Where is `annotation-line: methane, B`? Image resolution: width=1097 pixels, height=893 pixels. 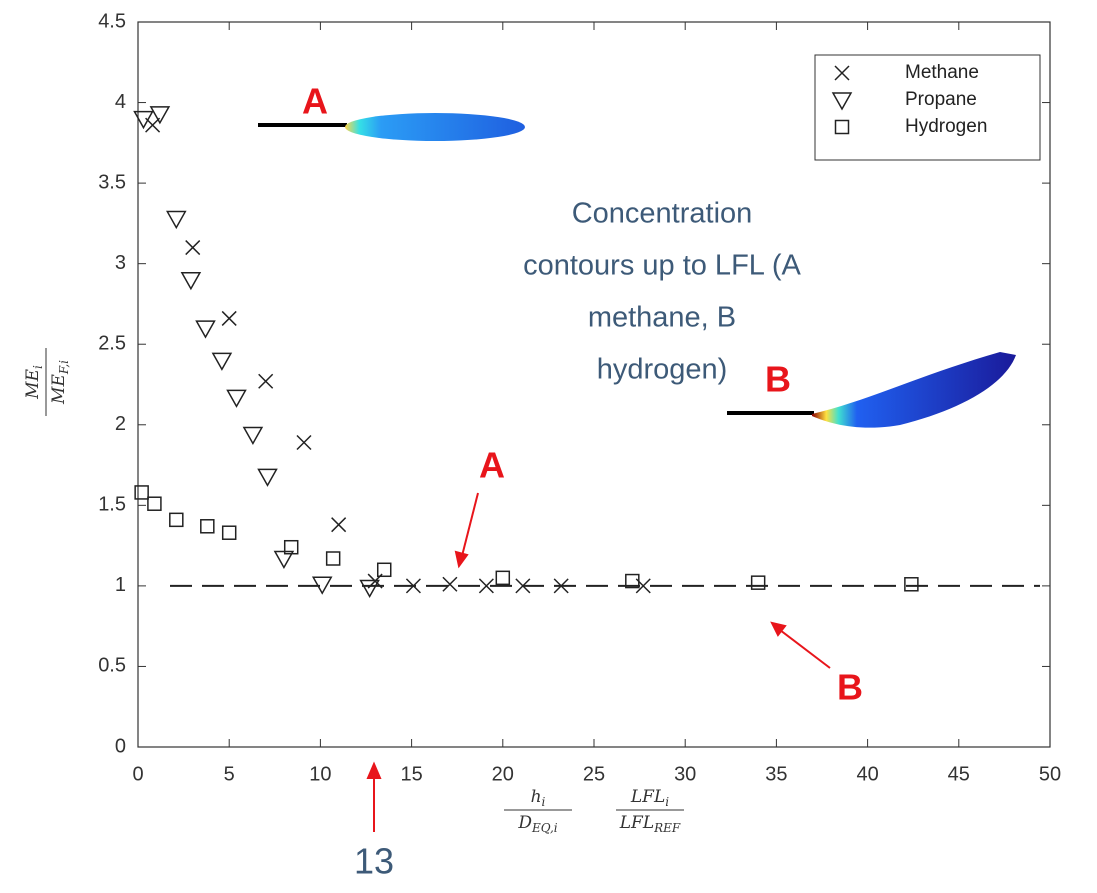 annotation-line: methane, B is located at coordinates (662, 318).